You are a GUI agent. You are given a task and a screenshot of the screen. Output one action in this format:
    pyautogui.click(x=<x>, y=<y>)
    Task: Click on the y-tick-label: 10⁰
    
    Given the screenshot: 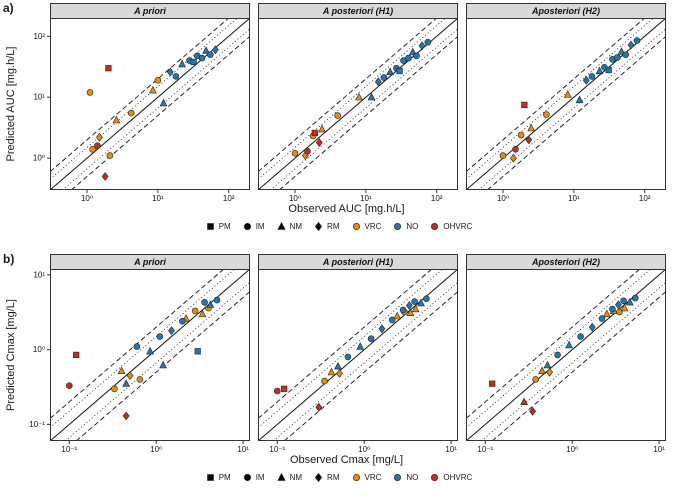 What is the action you would take?
    pyautogui.click(x=39, y=158)
    